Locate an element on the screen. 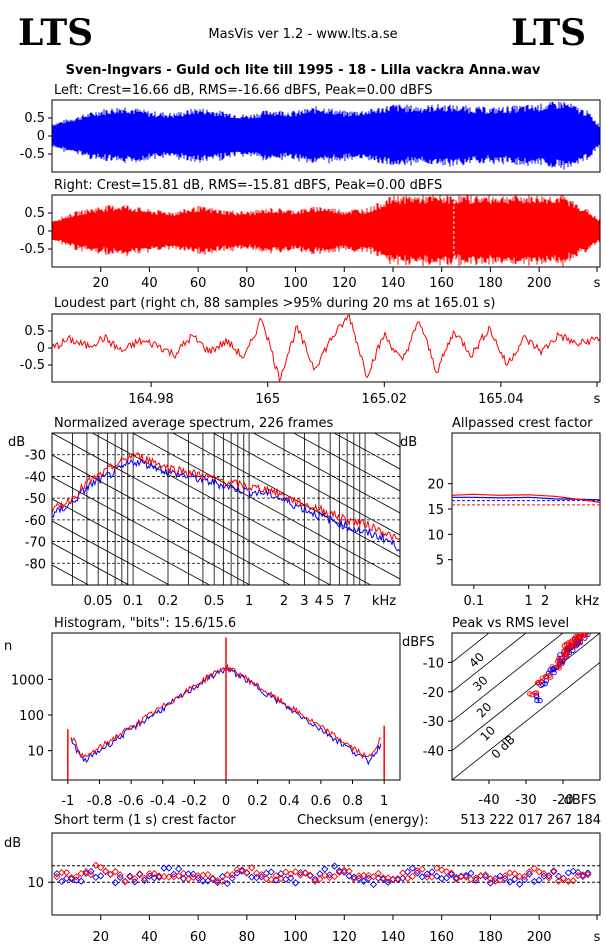 The image size is (606, 946). short-crest-xtick-label: 160 is located at coordinates (441, 937).